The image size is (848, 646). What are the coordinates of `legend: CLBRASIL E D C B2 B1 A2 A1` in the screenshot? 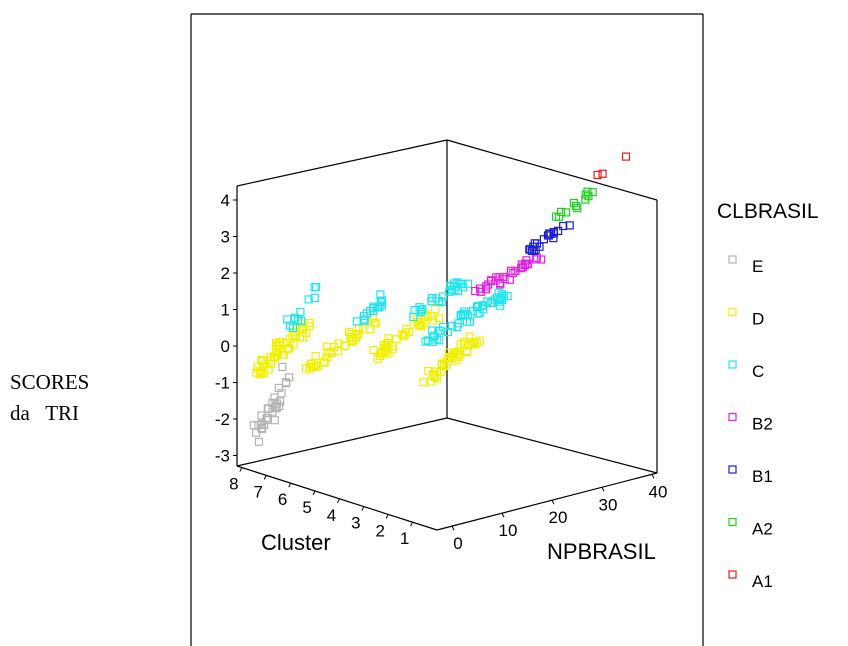 It's located at (768, 395).